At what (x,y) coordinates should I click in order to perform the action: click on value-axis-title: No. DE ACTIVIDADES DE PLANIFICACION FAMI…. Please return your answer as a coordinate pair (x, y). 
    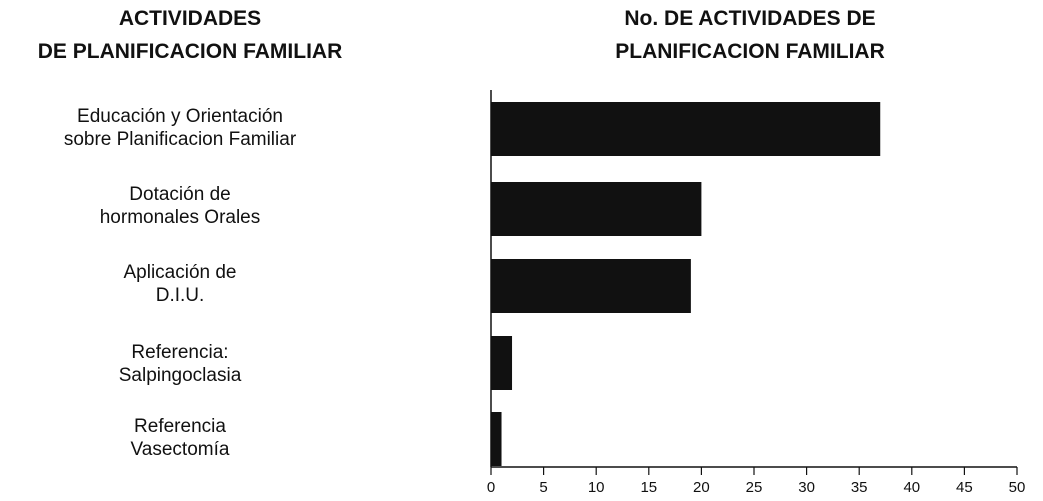
    Looking at the image, I should click on (750, 35).